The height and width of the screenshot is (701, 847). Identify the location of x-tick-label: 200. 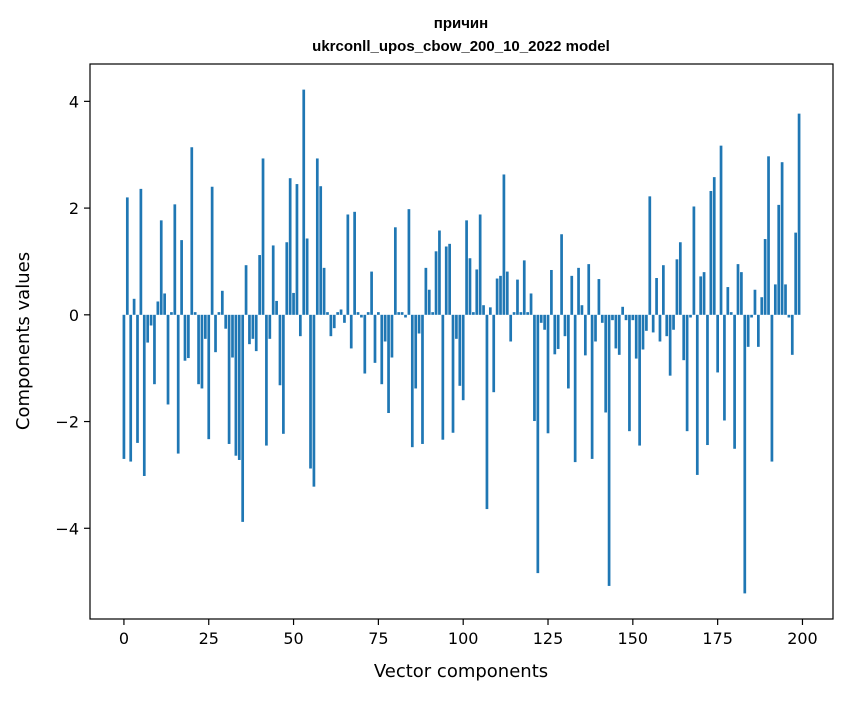
(802, 638).